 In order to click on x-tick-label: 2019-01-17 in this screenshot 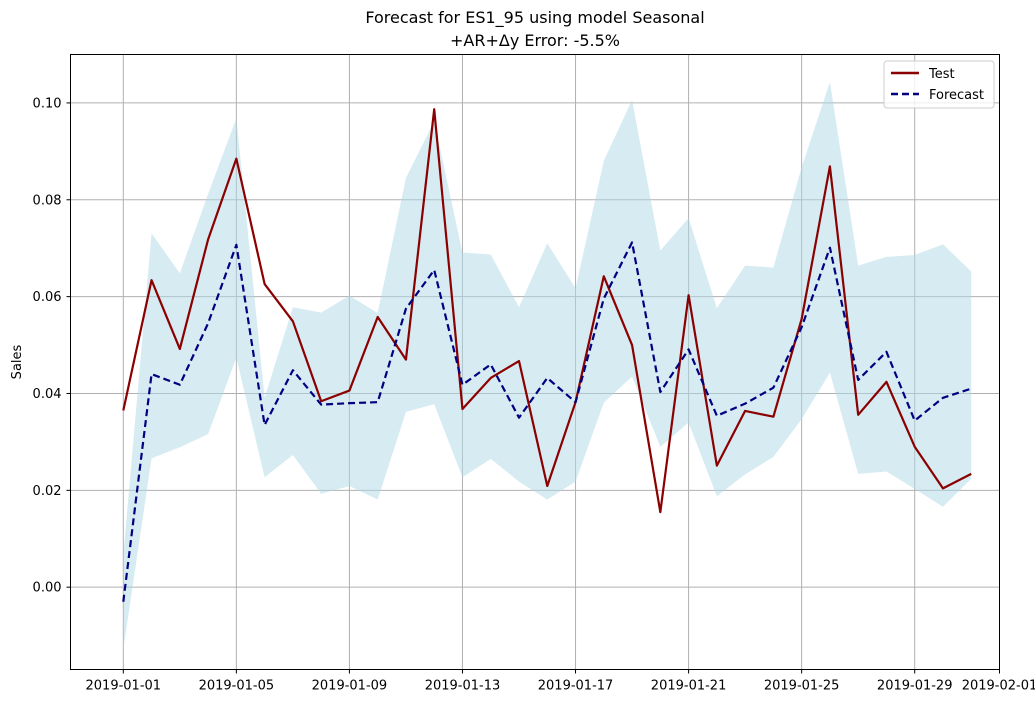, I will do `click(576, 686)`.